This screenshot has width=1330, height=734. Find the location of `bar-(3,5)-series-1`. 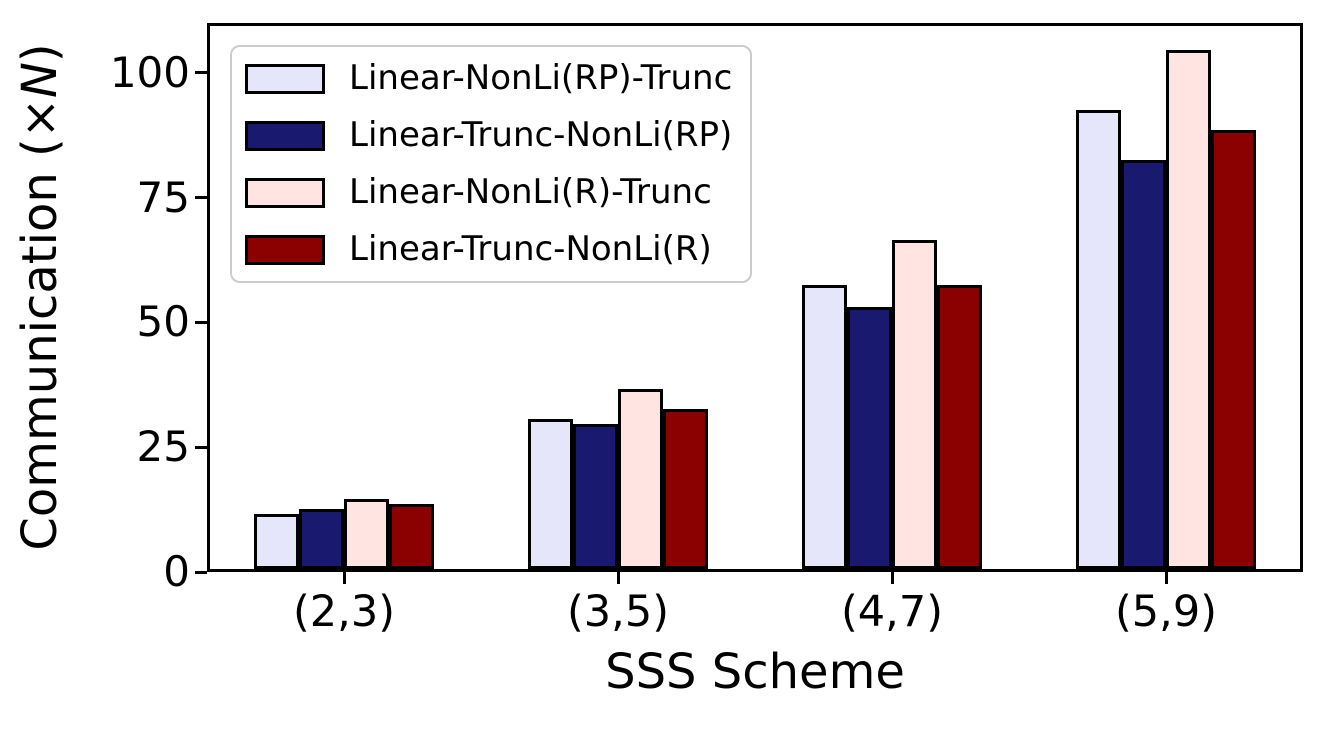

bar-(3,5)-series-1 is located at coordinates (595, 496).